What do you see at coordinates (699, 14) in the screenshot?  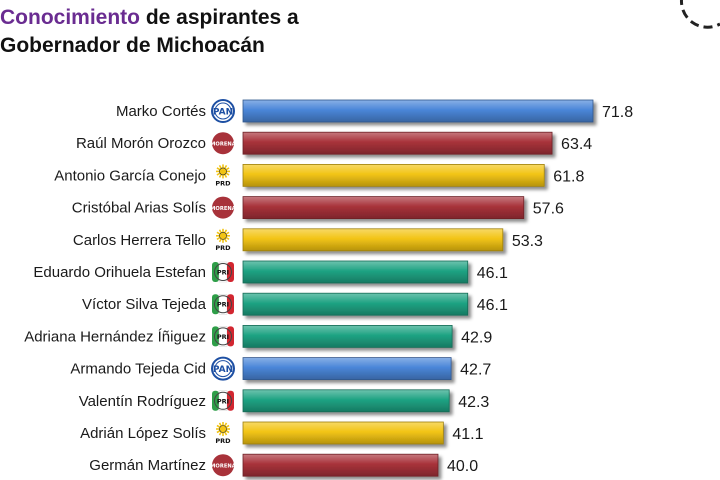 I see `corner-decoration` at bounding box center [699, 14].